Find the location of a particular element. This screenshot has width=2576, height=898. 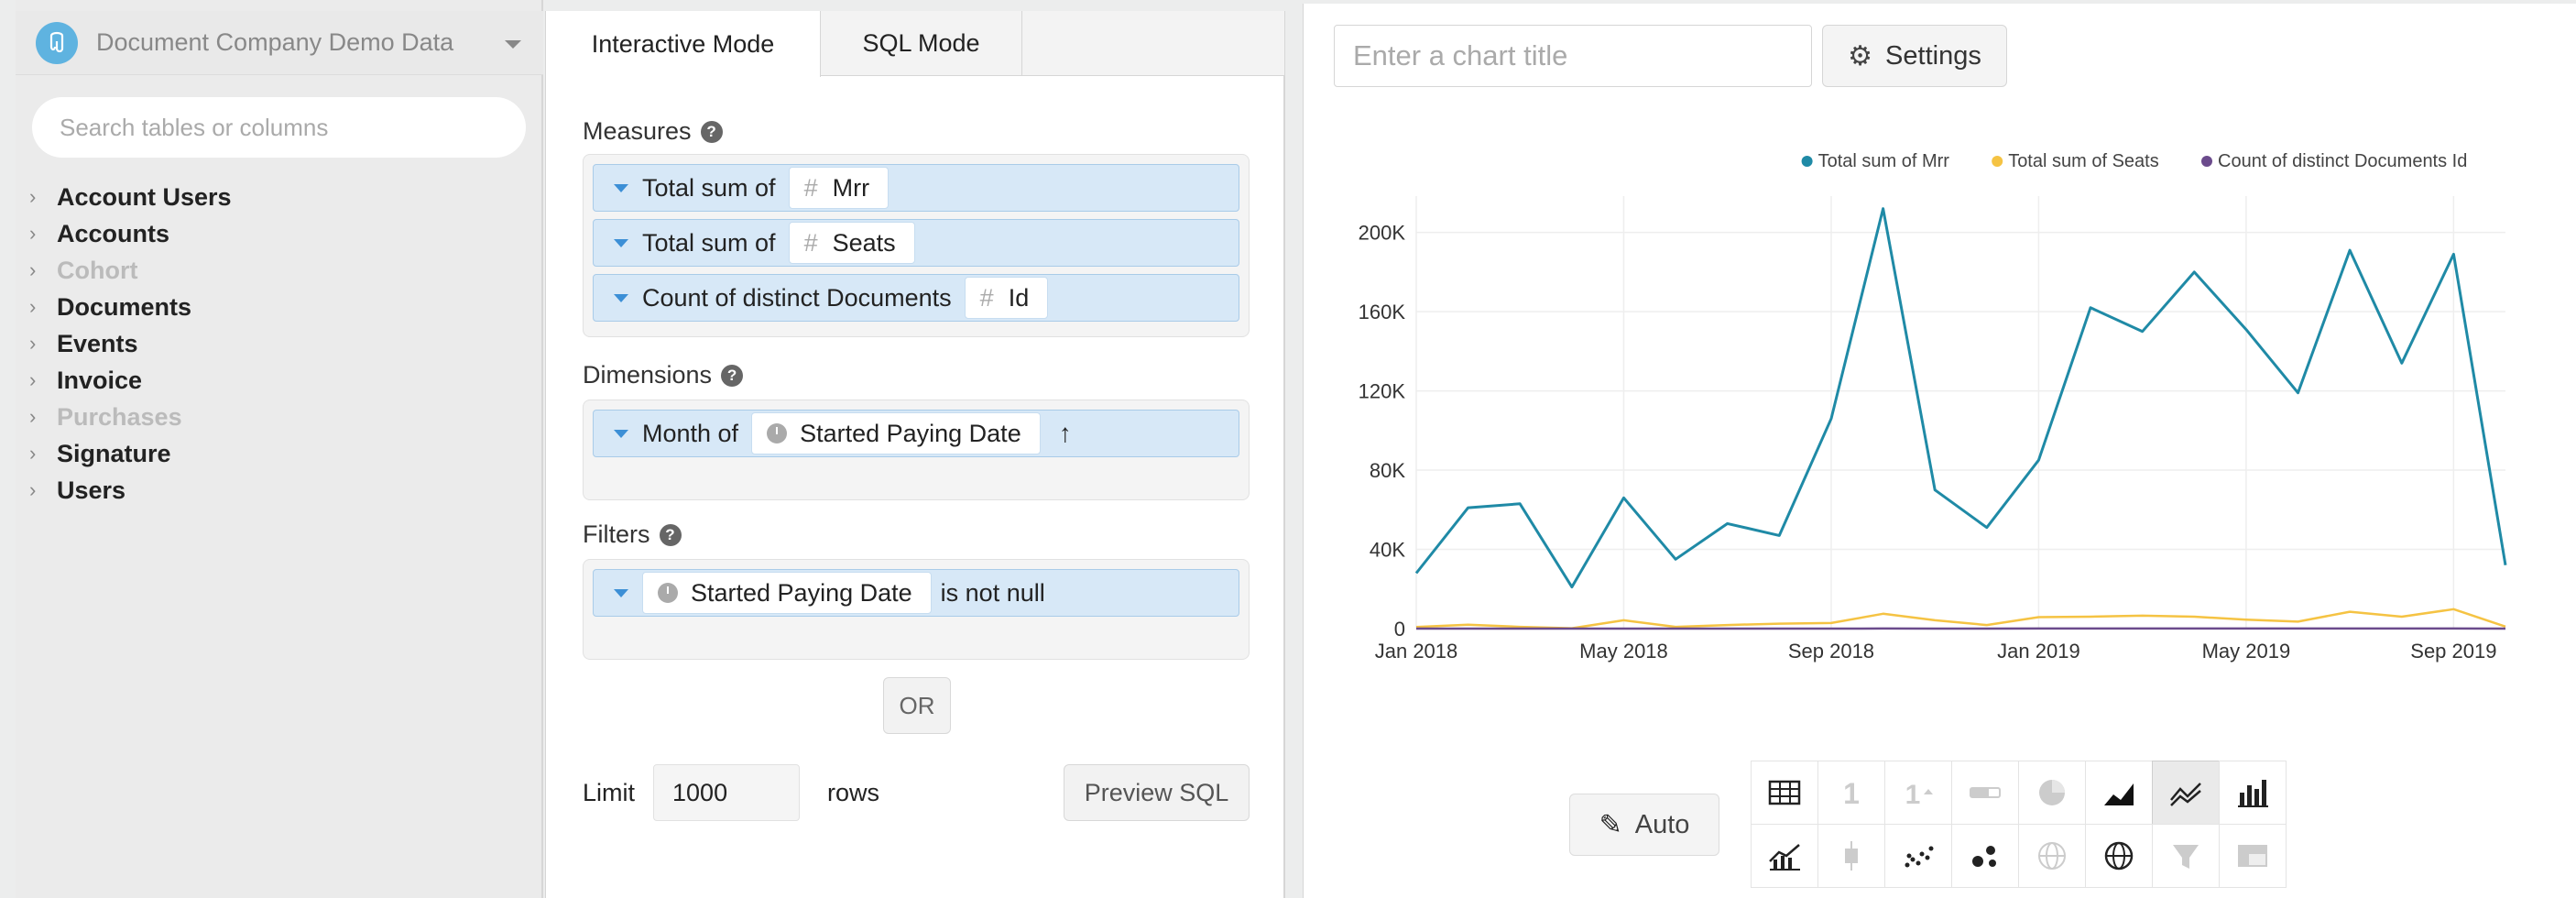

area-icon is located at coordinates (2119, 794).